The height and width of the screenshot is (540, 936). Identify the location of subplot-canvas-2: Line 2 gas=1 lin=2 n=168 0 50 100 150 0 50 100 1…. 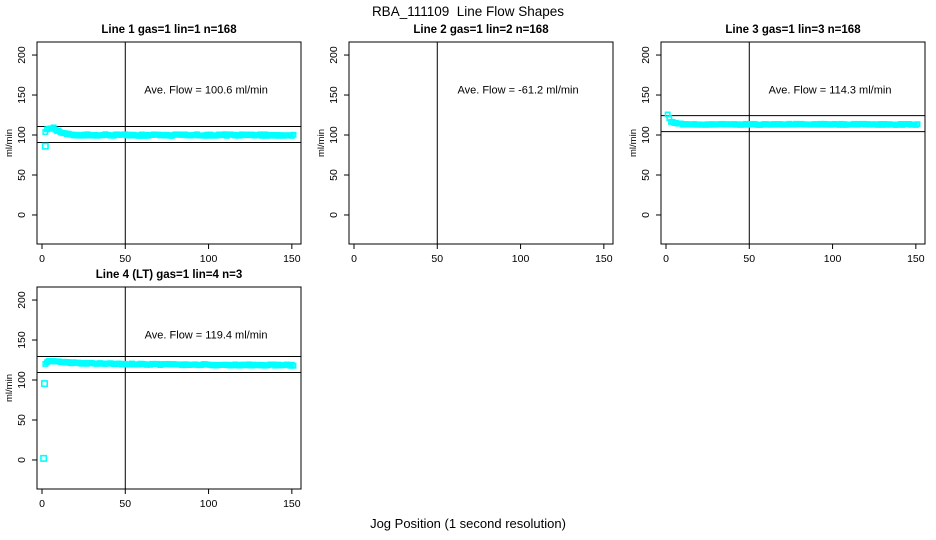
(465, 144).